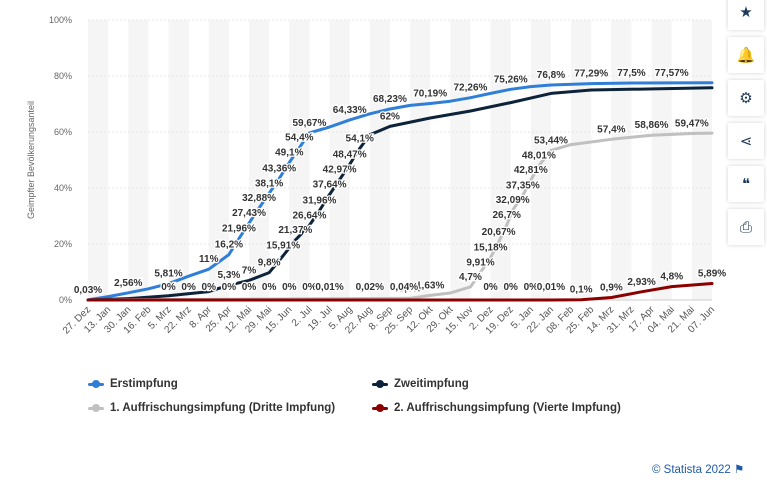 The width and height of the screenshot is (767, 483). What do you see at coordinates (746, 55) in the screenshot?
I see `bell-icon: 🔔` at bounding box center [746, 55].